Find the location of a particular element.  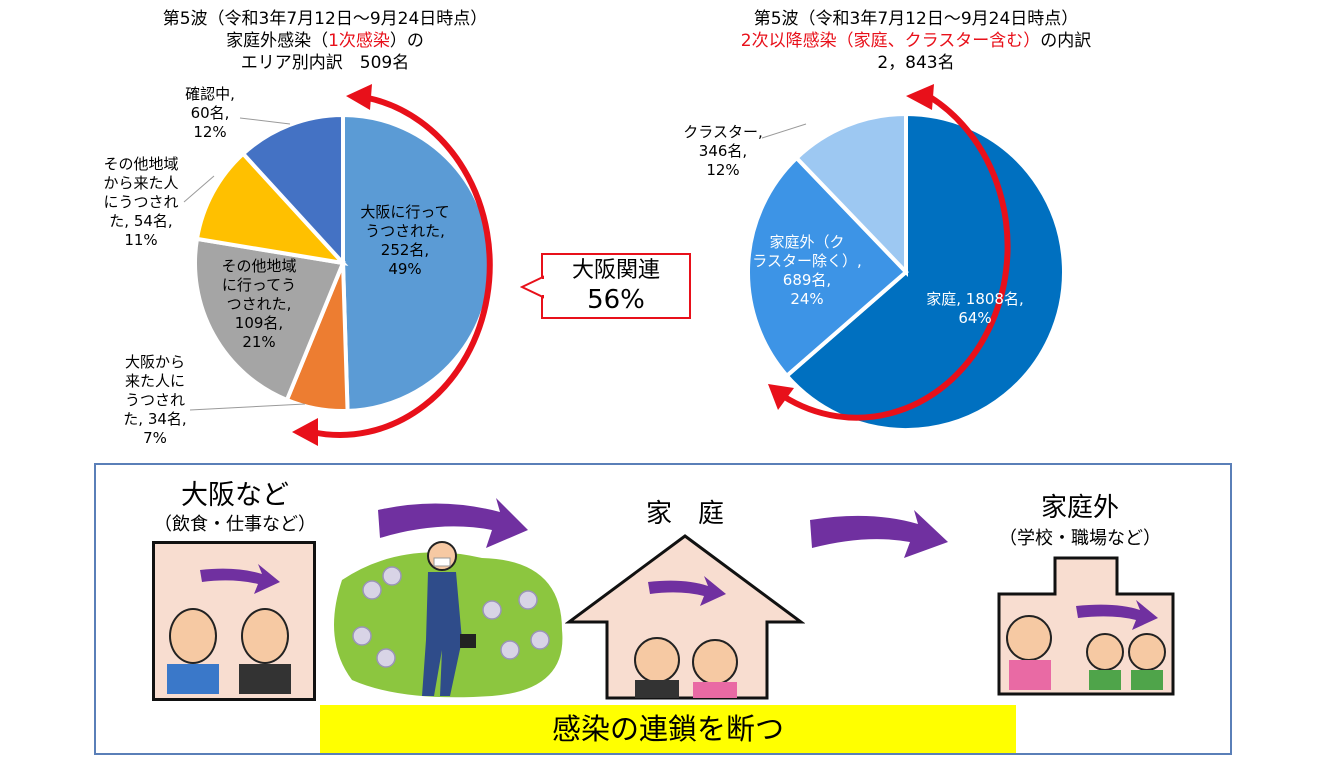

label-line: 49% is located at coordinates (405, 269).